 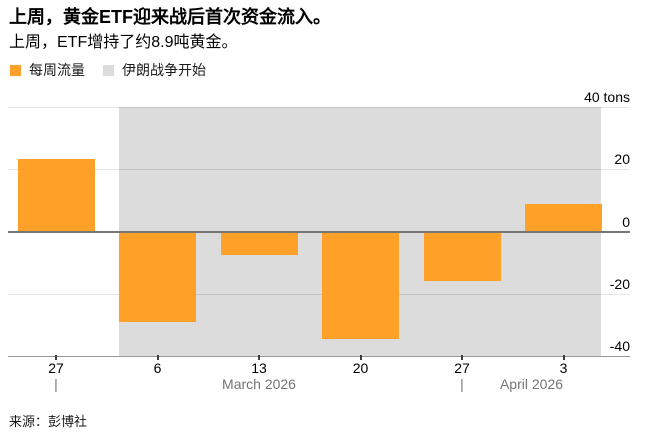 I want to click on y-tick-label-40: 40 tons, so click(x=607, y=97).